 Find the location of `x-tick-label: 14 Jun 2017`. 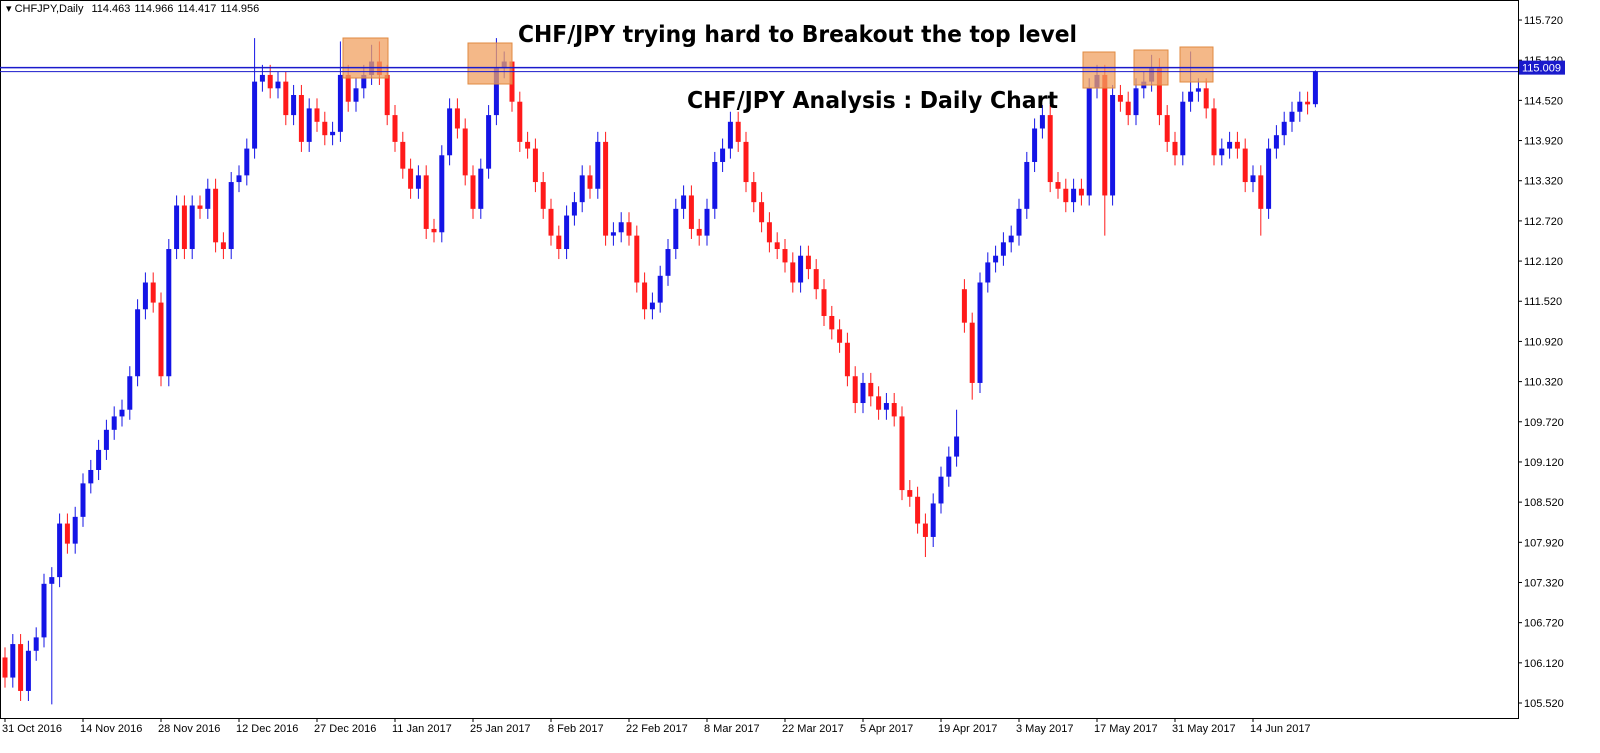

x-tick-label: 14 Jun 2017 is located at coordinates (1280, 729).